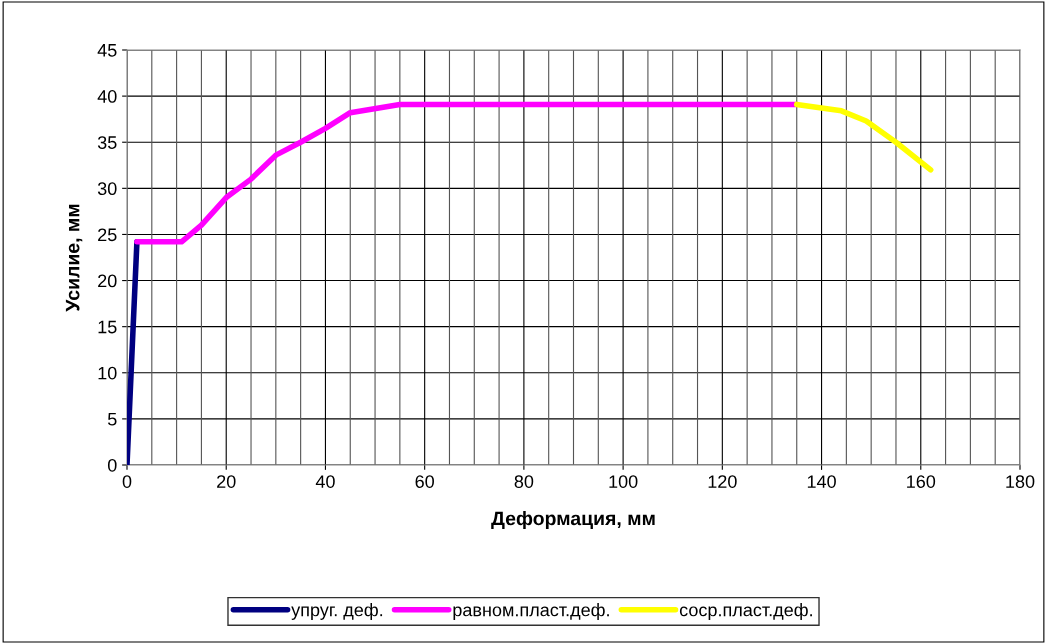  I want to click on legend-label: упруг. деф., so click(337, 611).